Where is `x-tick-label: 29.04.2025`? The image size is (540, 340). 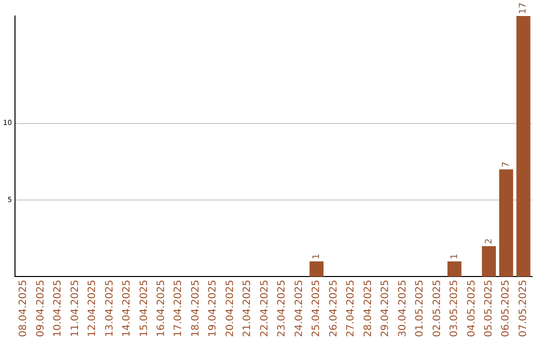 x-tick-label: 29.04.2025 is located at coordinates (386, 309).